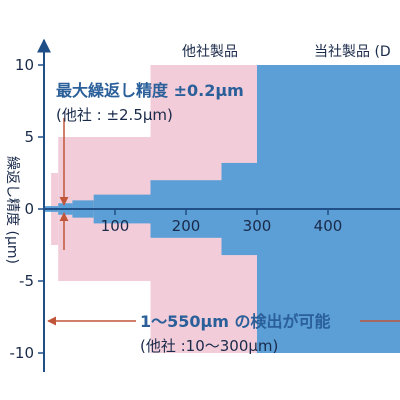 The height and width of the screenshot is (400, 400). What do you see at coordinates (257, 226) in the screenshot?
I see `x-tick-label: 300` at bounding box center [257, 226].